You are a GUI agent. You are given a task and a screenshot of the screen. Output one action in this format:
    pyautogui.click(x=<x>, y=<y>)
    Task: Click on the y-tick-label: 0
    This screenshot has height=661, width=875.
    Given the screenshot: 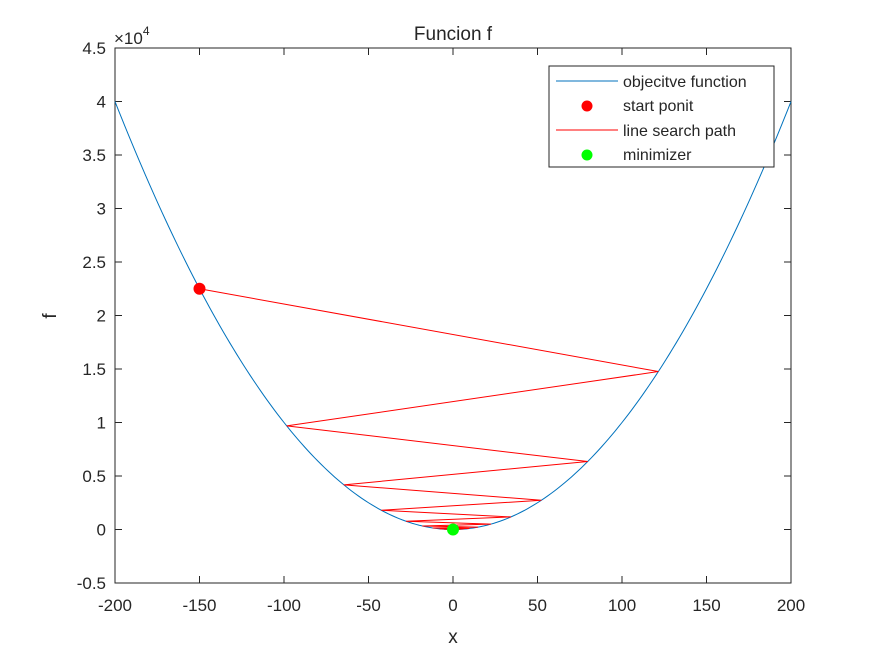 What is the action you would take?
    pyautogui.click(x=101, y=530)
    